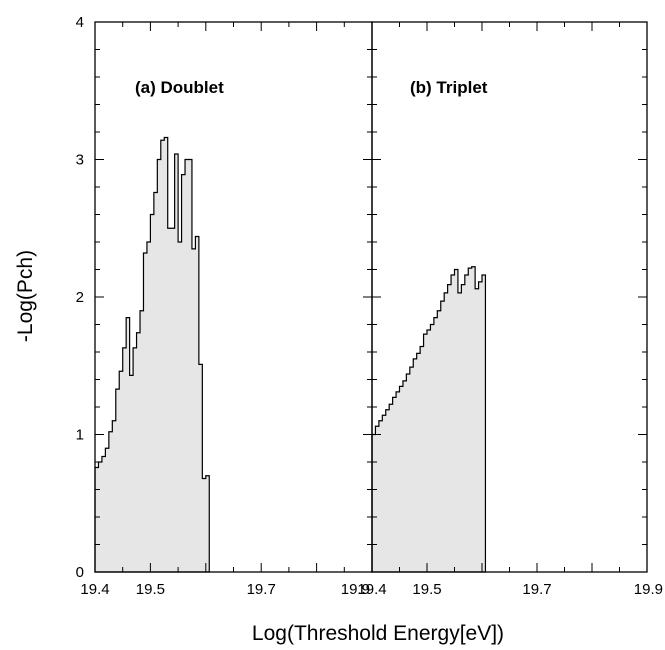 The height and width of the screenshot is (650, 665). I want to click on y-tick-label: 4, so click(80, 22).